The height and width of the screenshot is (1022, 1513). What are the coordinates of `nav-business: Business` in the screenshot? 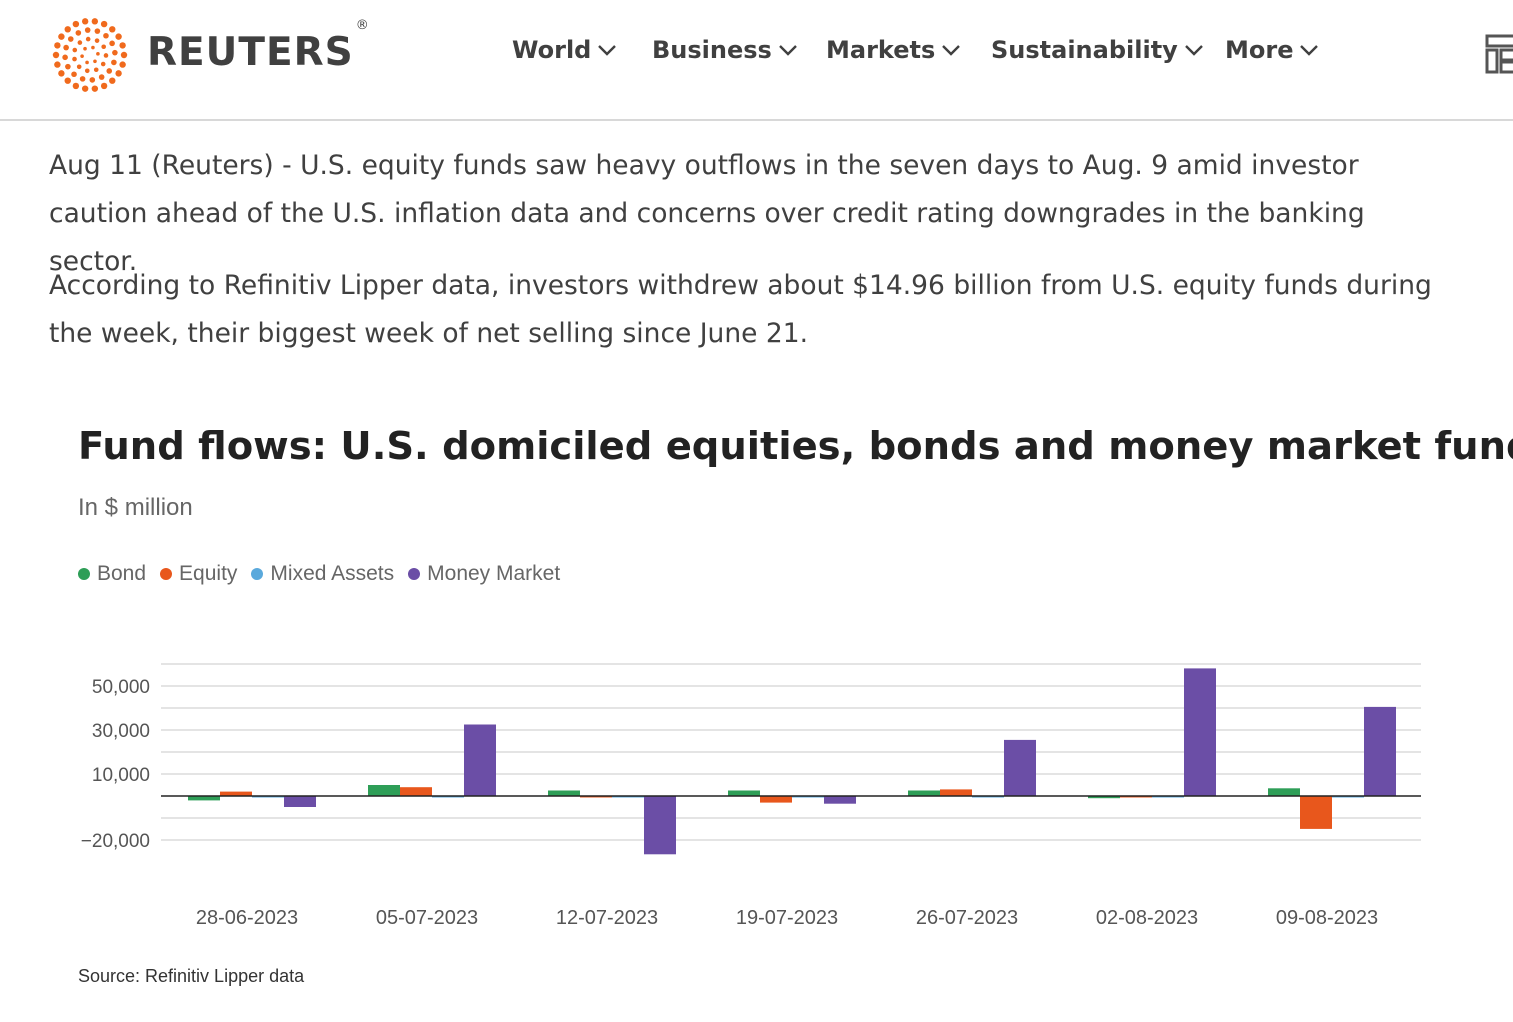 It's located at (725, 50).